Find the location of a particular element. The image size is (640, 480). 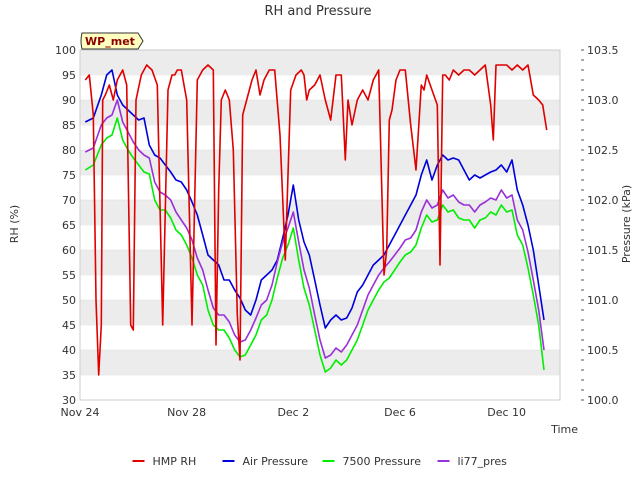

right-tick-label: 100.5 is located at coordinates (603, 350).